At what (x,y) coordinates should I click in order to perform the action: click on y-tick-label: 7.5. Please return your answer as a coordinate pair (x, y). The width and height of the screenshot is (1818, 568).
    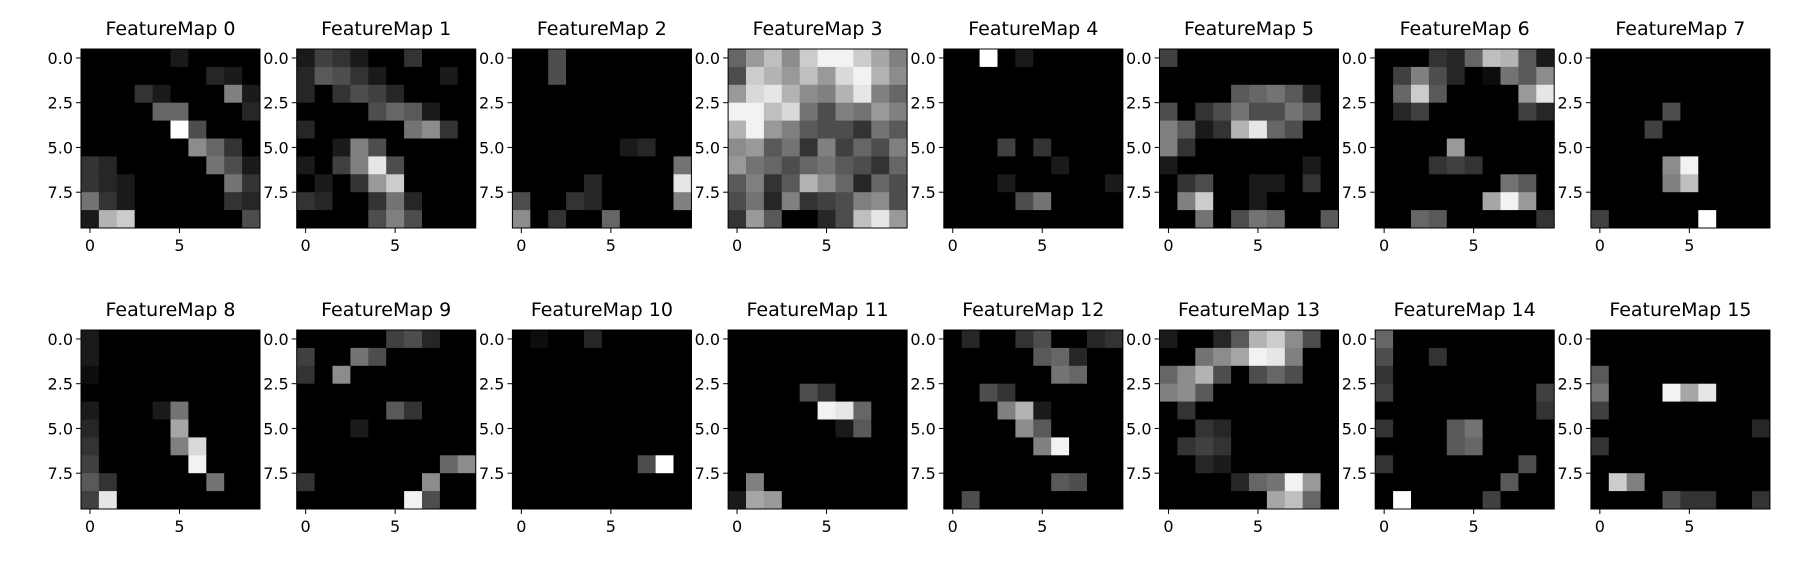
    Looking at the image, I should click on (1138, 192).